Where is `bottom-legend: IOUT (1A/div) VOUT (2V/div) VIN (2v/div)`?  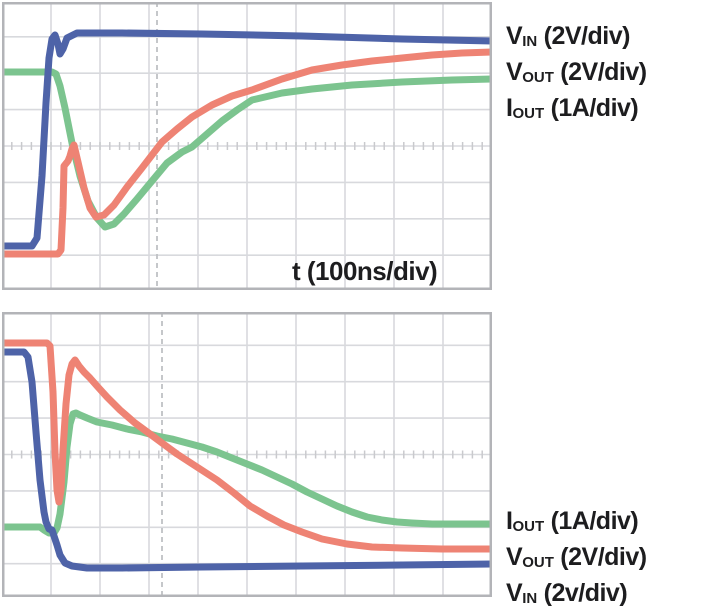 bottom-legend: IOUT (1A/div) VOUT (2V/div) VIN (2v/div) is located at coordinates (576, 559).